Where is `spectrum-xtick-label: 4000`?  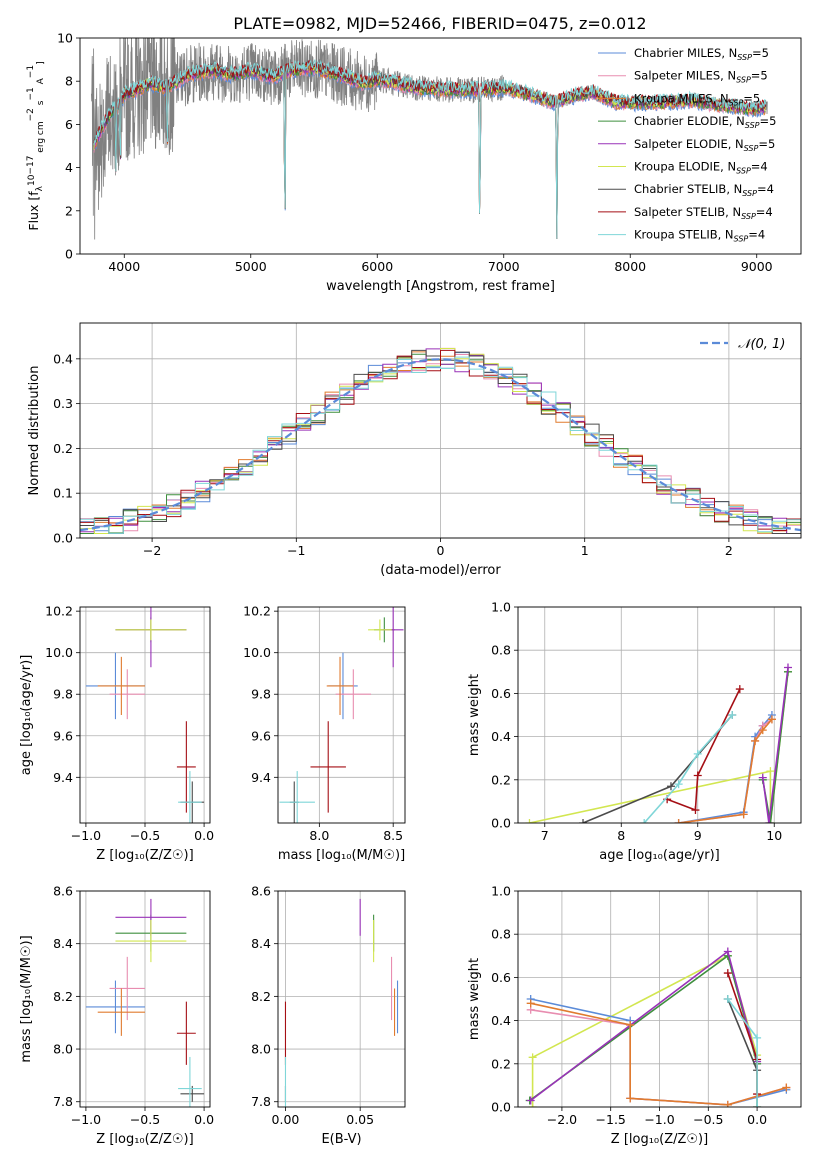 spectrum-xtick-label: 4000 is located at coordinates (124, 266).